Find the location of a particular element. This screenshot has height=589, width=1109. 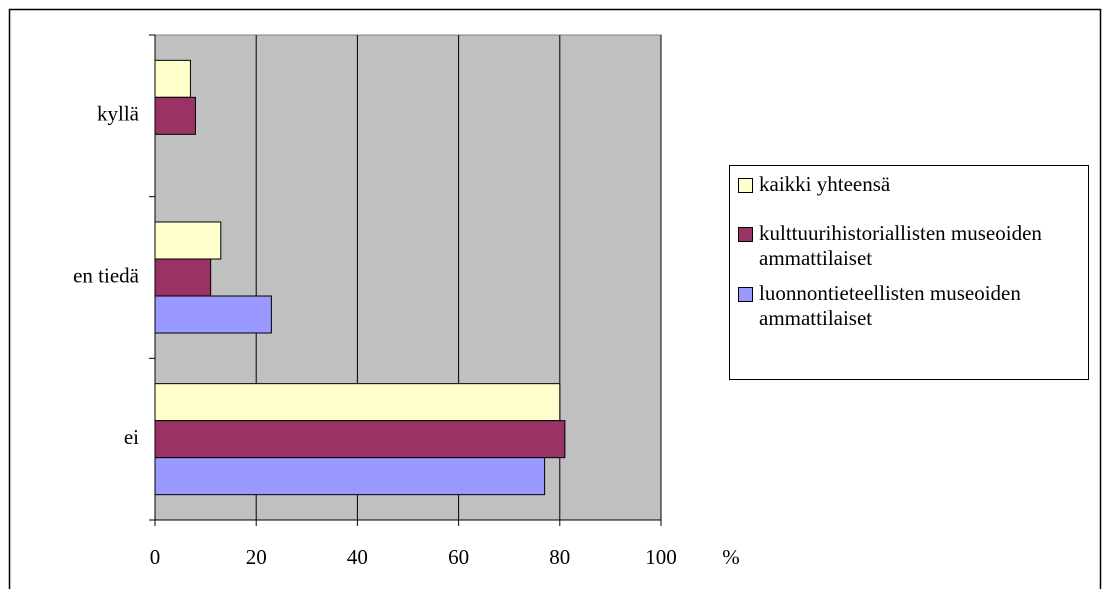

x-axis-label: % is located at coordinates (731, 557).